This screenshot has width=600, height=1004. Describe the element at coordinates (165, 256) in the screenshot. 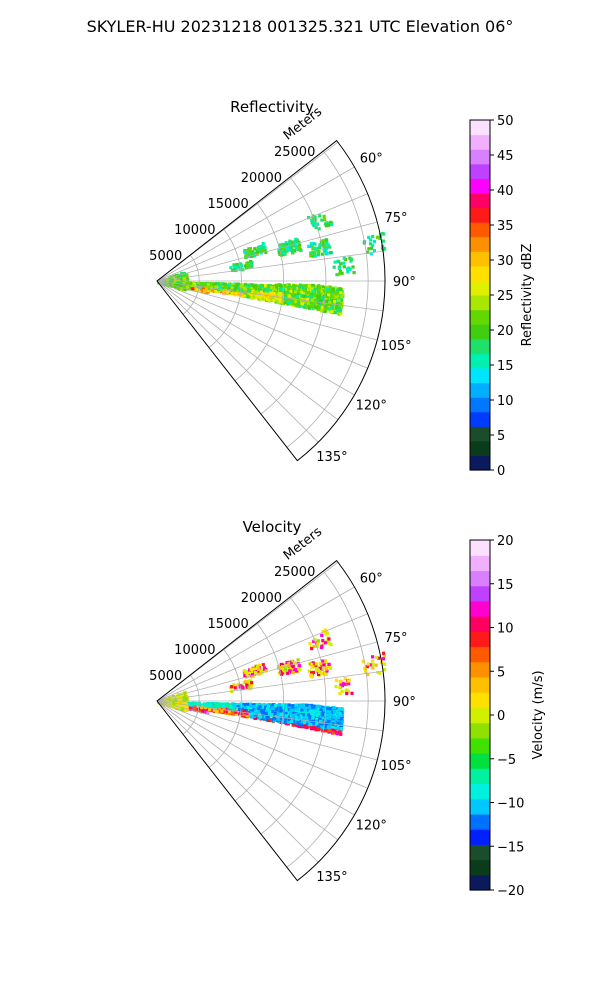

I see `range-tick-label: 5000` at that location.